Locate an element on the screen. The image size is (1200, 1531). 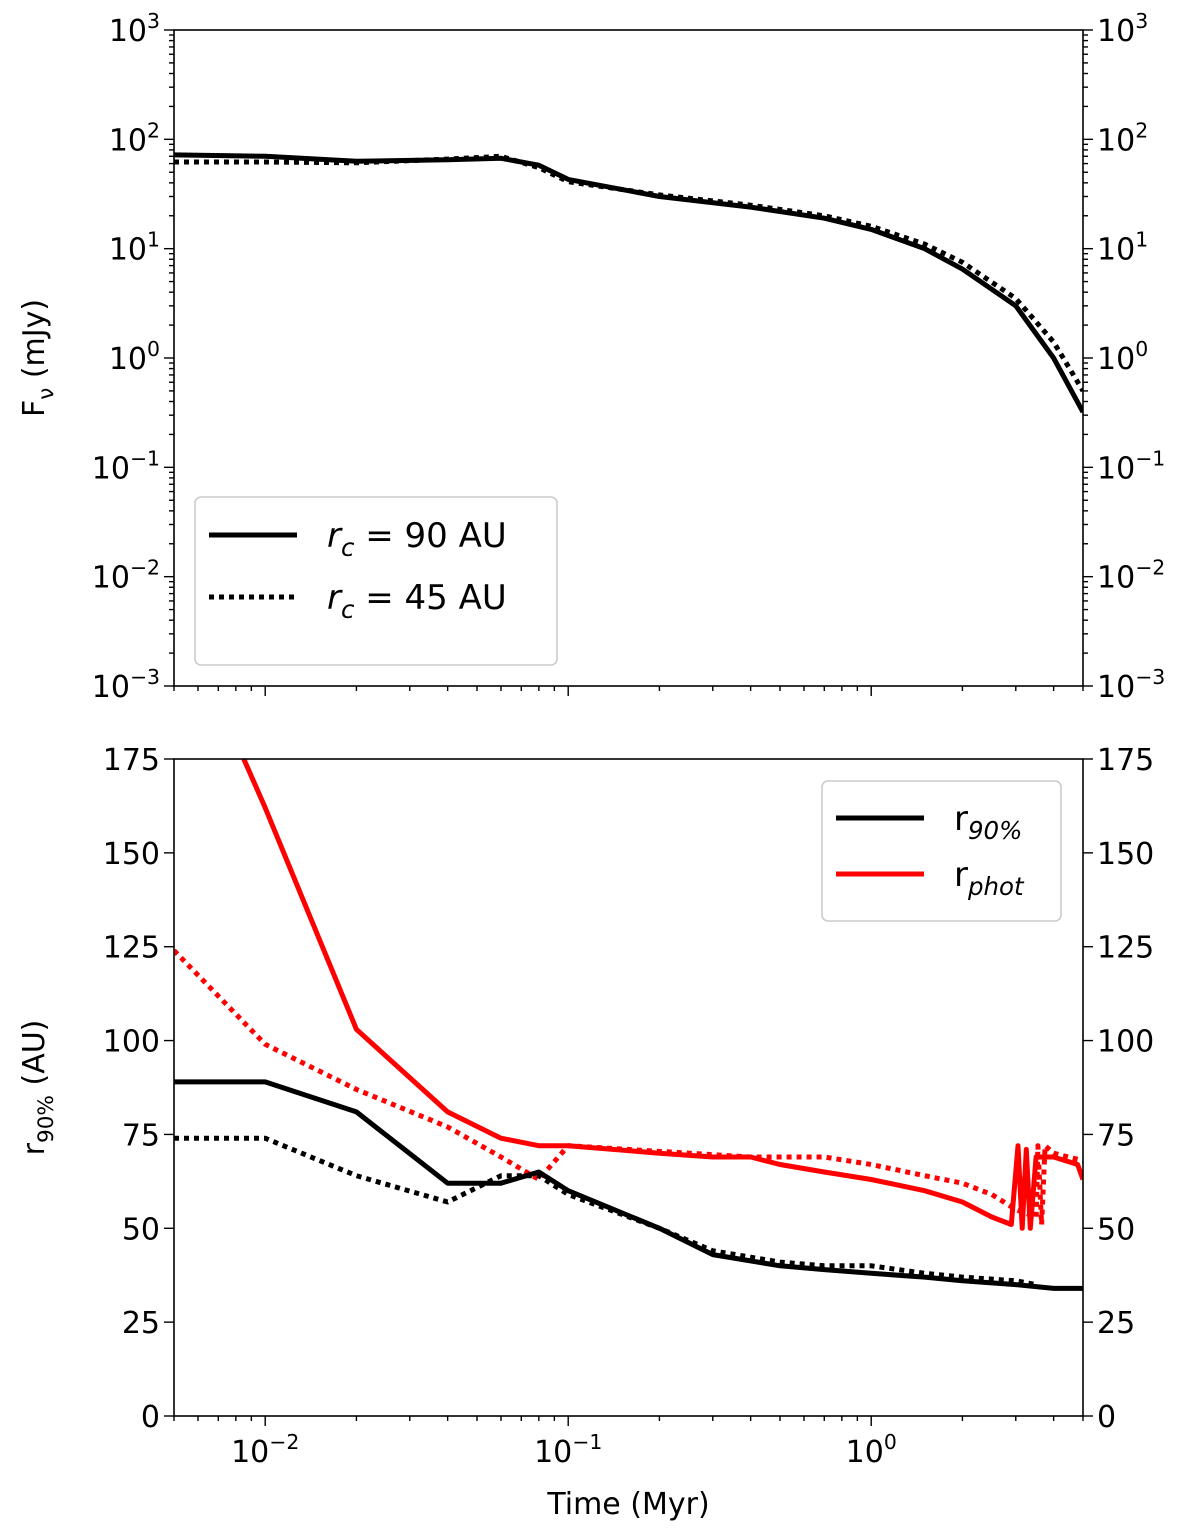
legend: r90% rphot is located at coordinates (941, 851).